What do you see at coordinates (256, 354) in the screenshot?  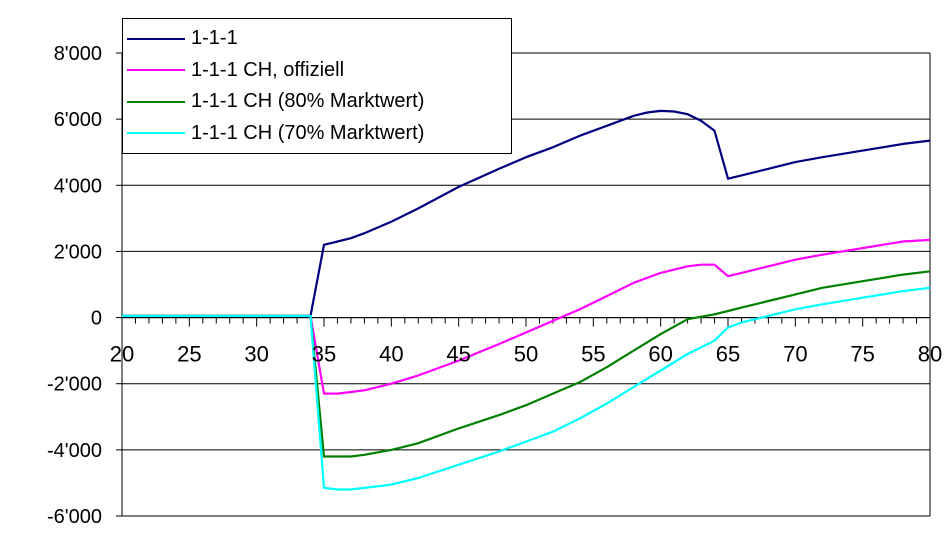 I see `x-tick-label: 30` at bounding box center [256, 354].